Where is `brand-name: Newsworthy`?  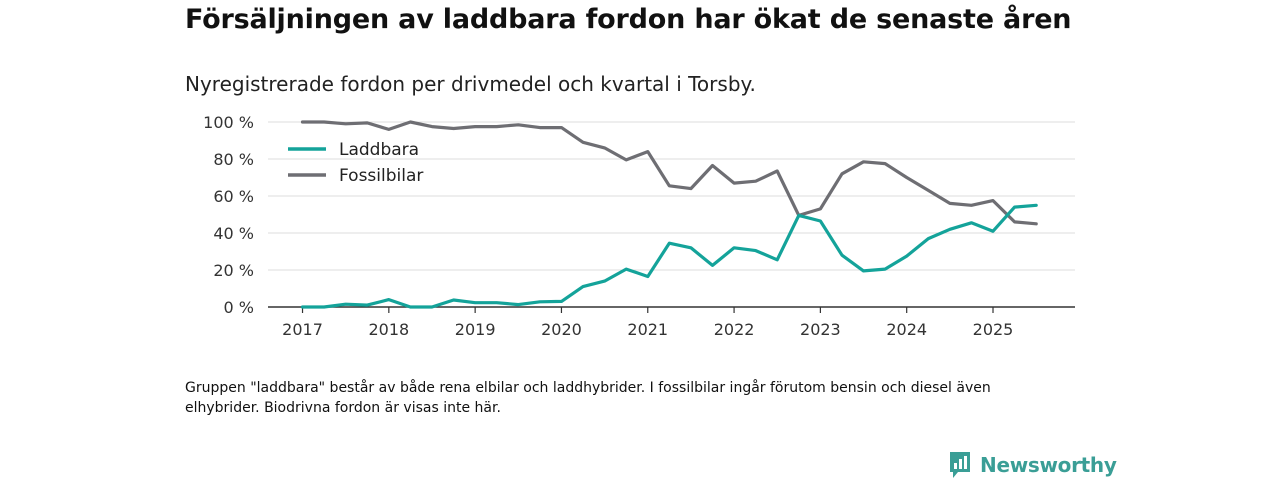 brand-name: Newsworthy is located at coordinates (1048, 465).